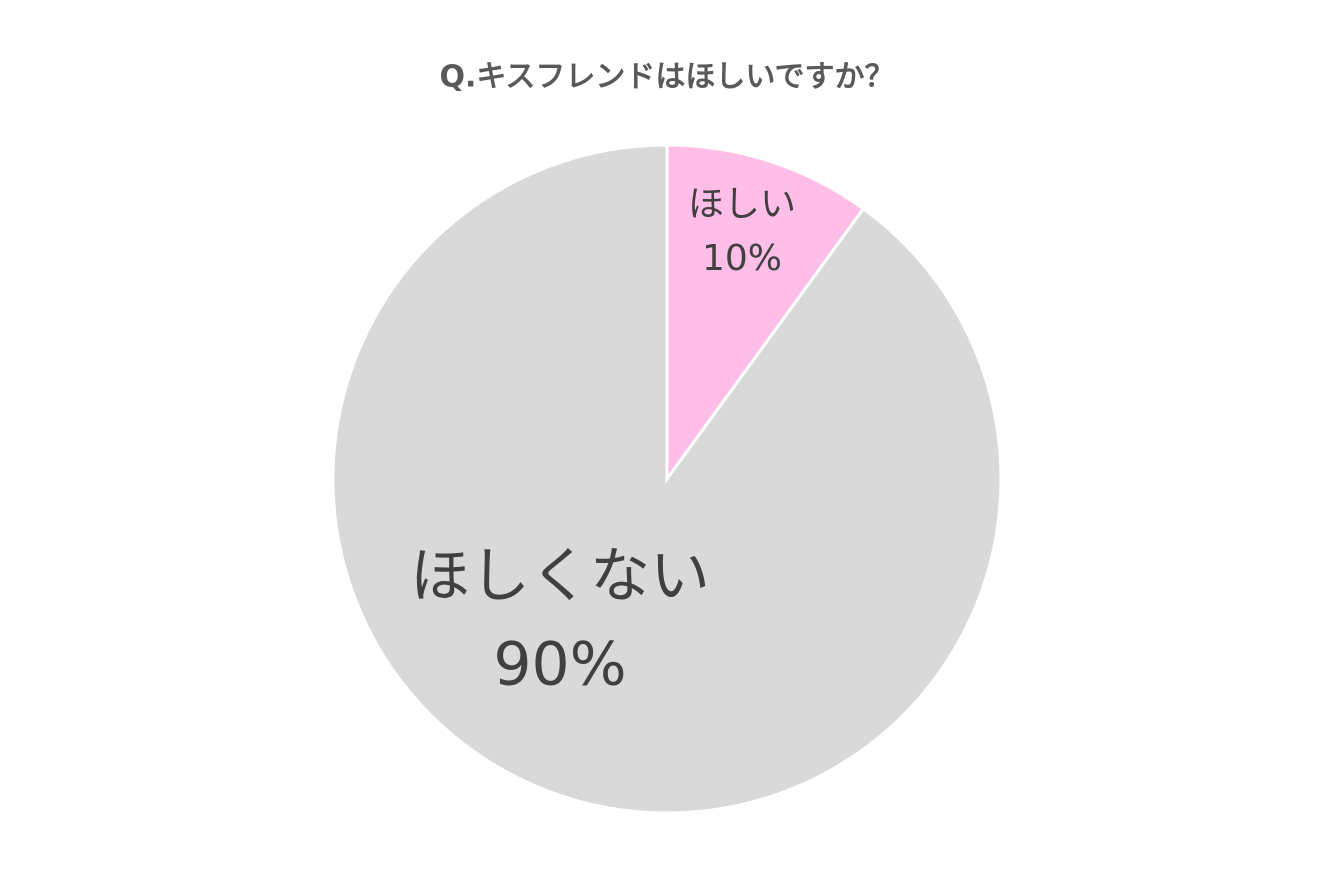 The width and height of the screenshot is (1334, 889). Describe the element at coordinates (742, 258) in the screenshot. I see `value-label: 10%` at that location.